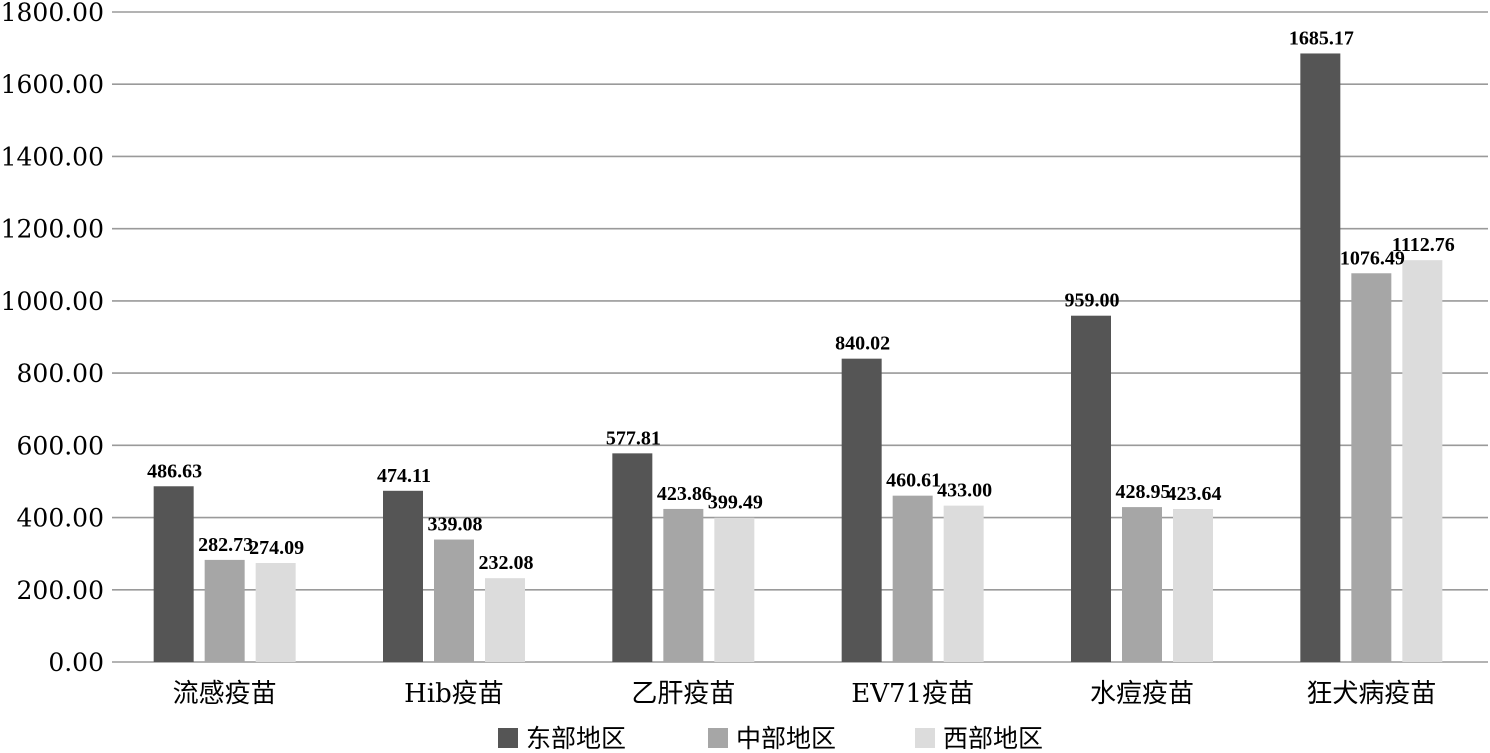 The image size is (1490, 753). Describe the element at coordinates (683, 694) in the screenshot. I see `category-label: 乙肝疫苗` at that location.